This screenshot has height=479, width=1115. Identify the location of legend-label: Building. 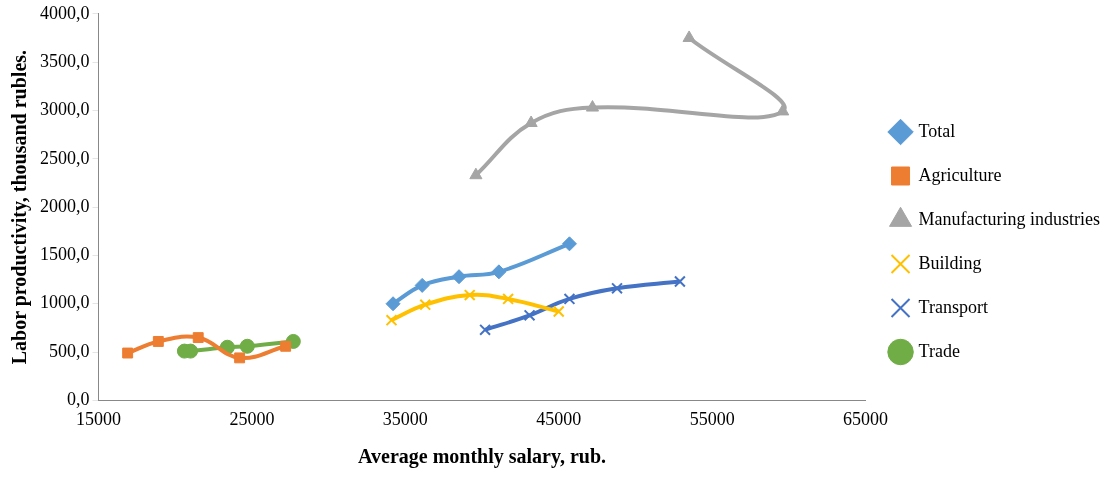
(950, 262).